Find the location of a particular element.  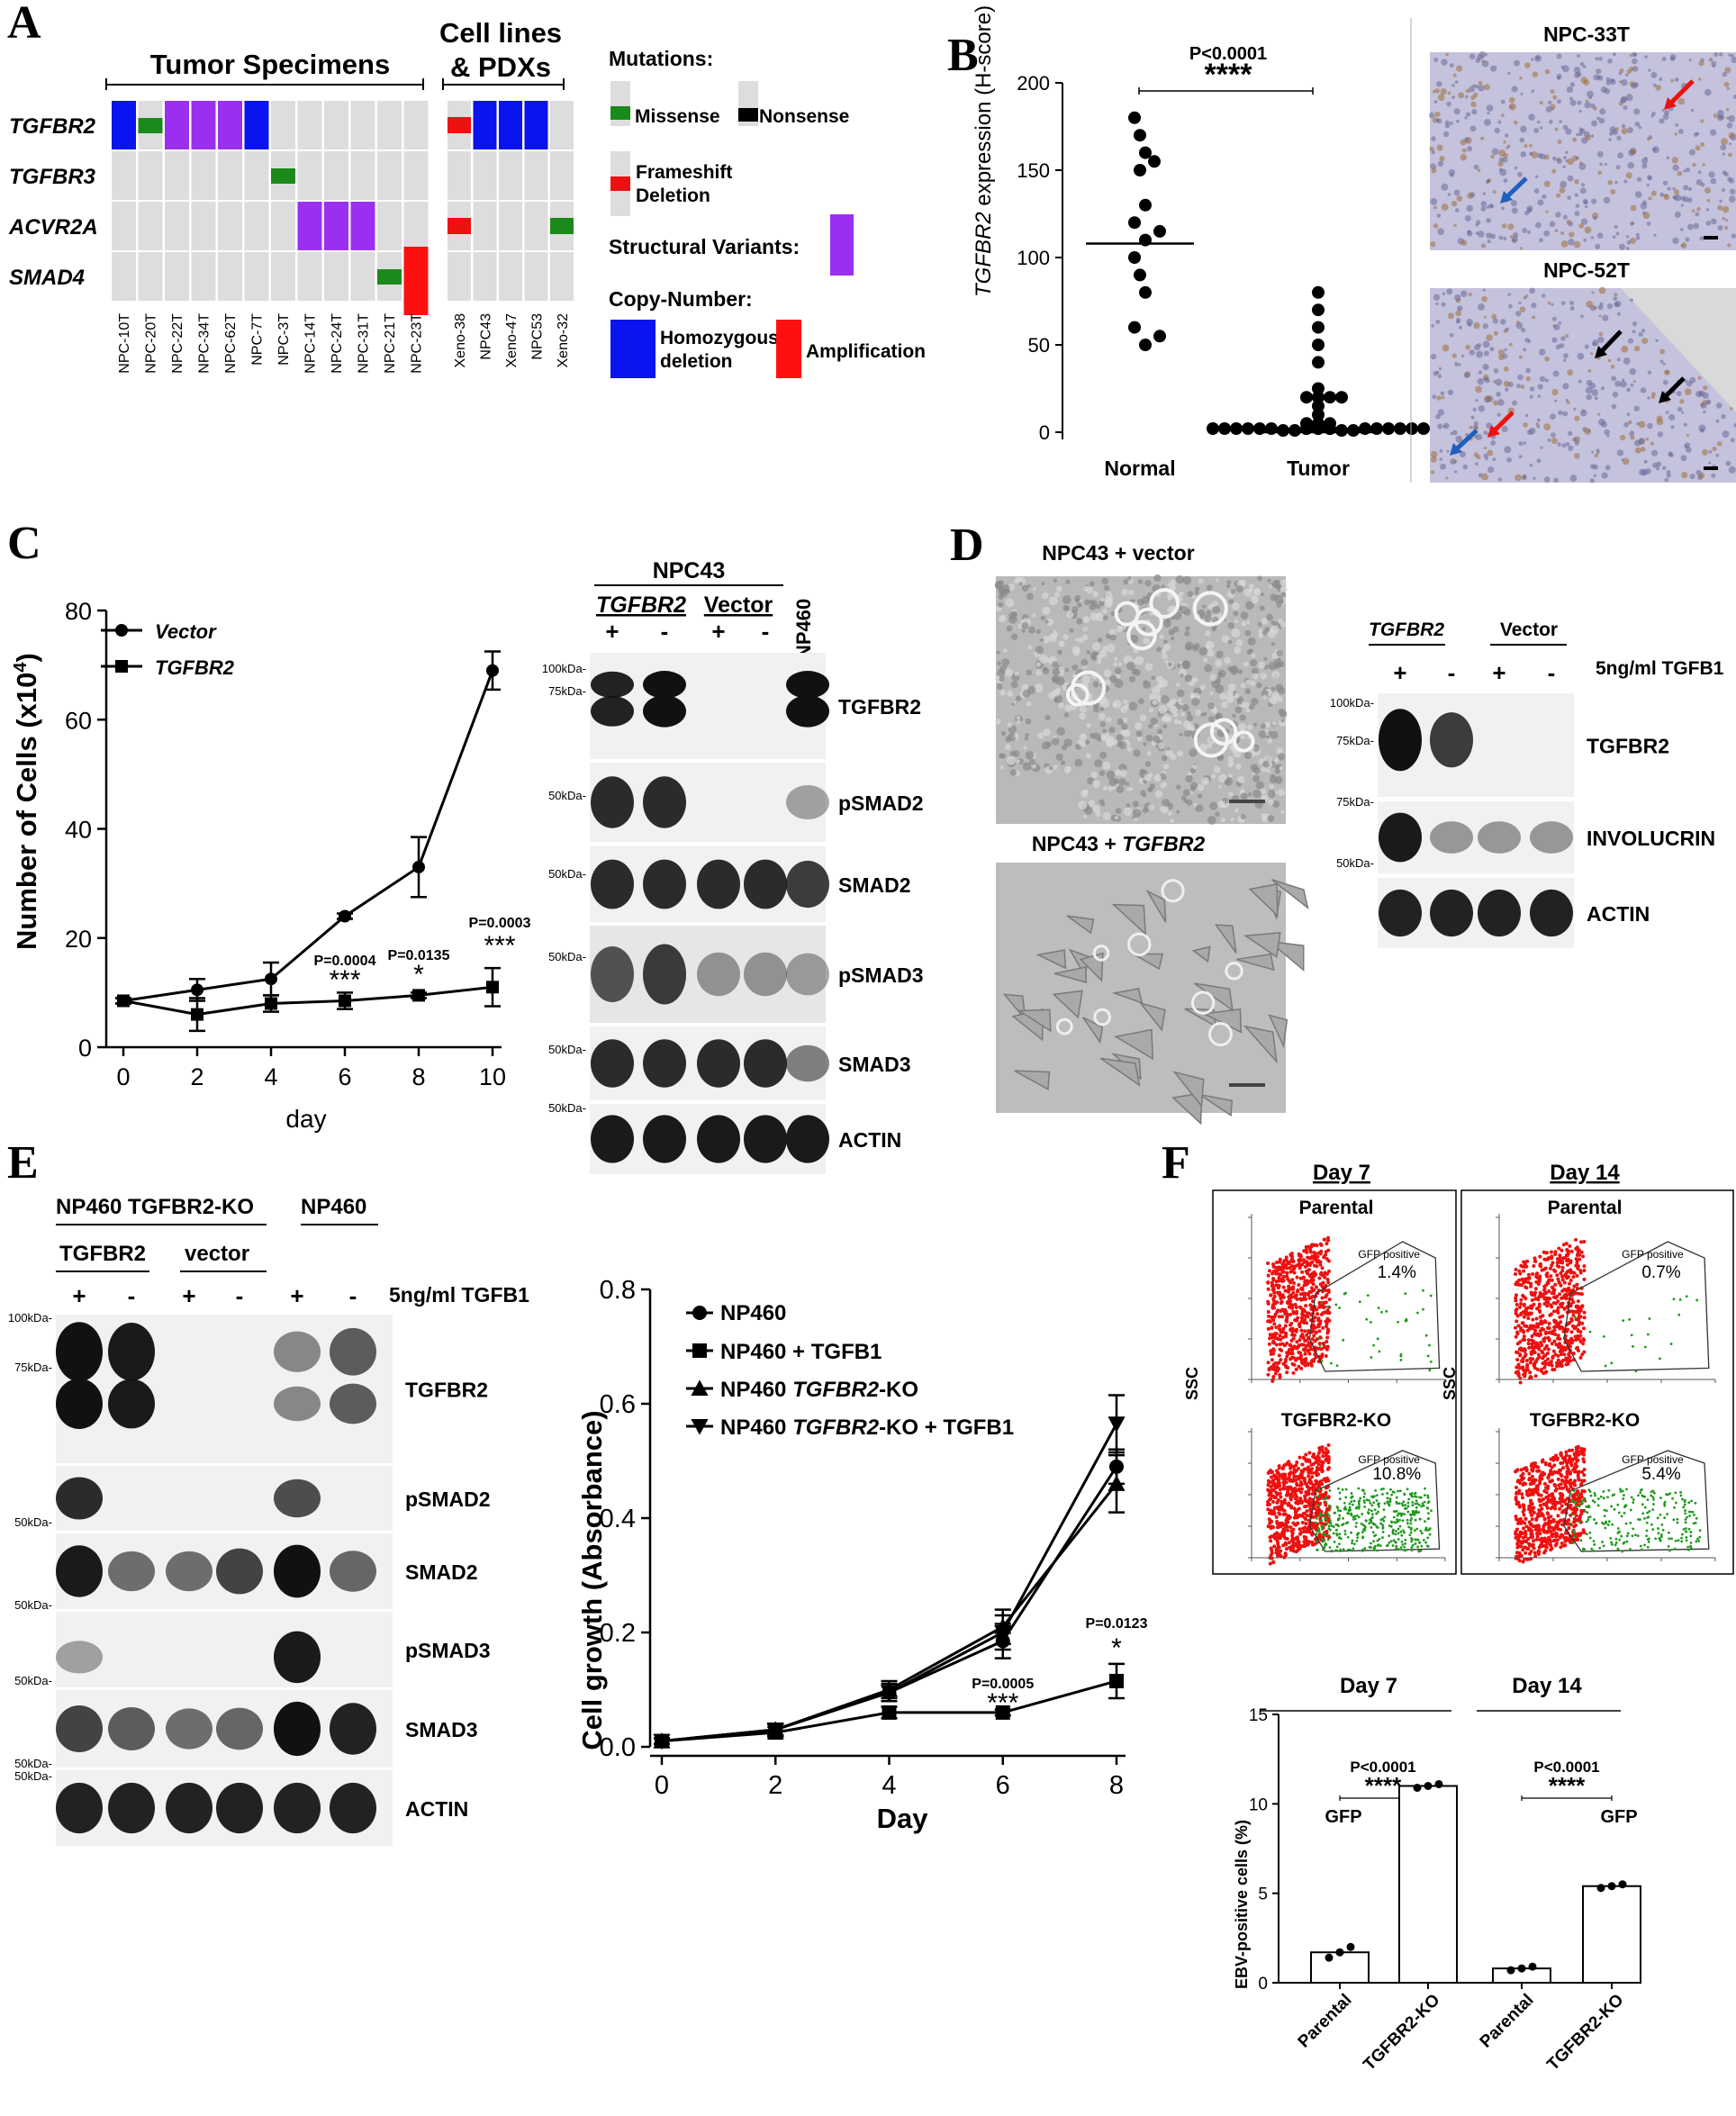

sample-label: NPC-20T is located at coordinates (151, 343).